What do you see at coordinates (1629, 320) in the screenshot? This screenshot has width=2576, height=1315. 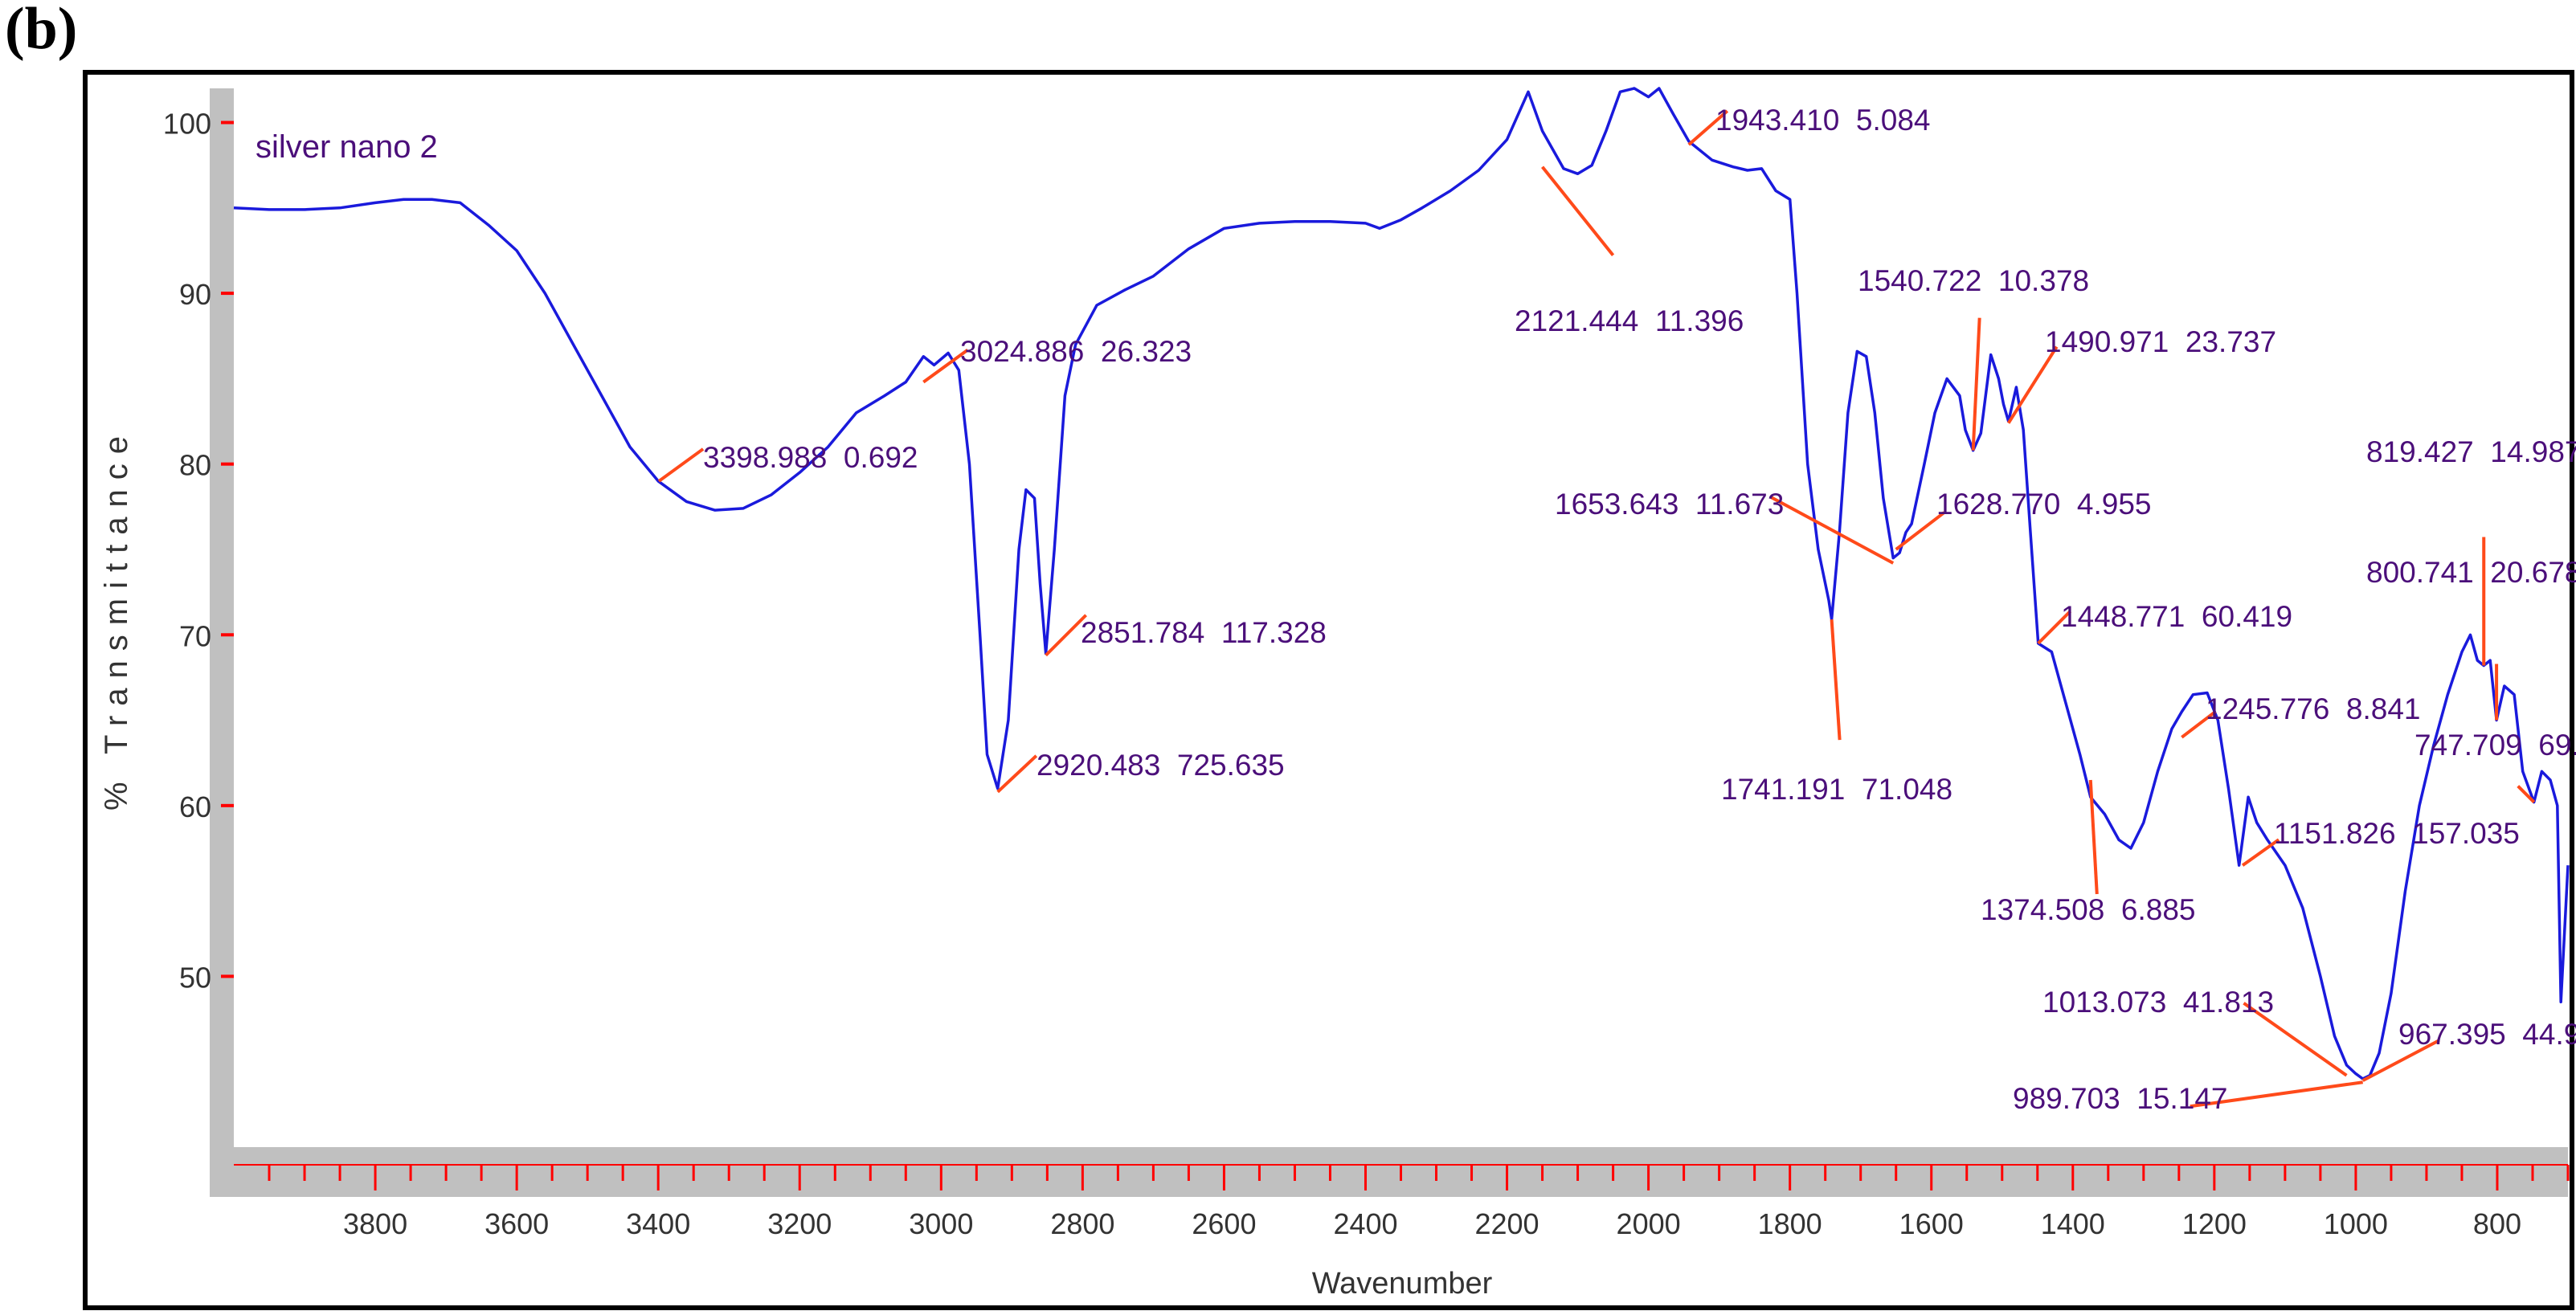 I see `annotation-label: 2121.444 11.396` at bounding box center [1629, 320].